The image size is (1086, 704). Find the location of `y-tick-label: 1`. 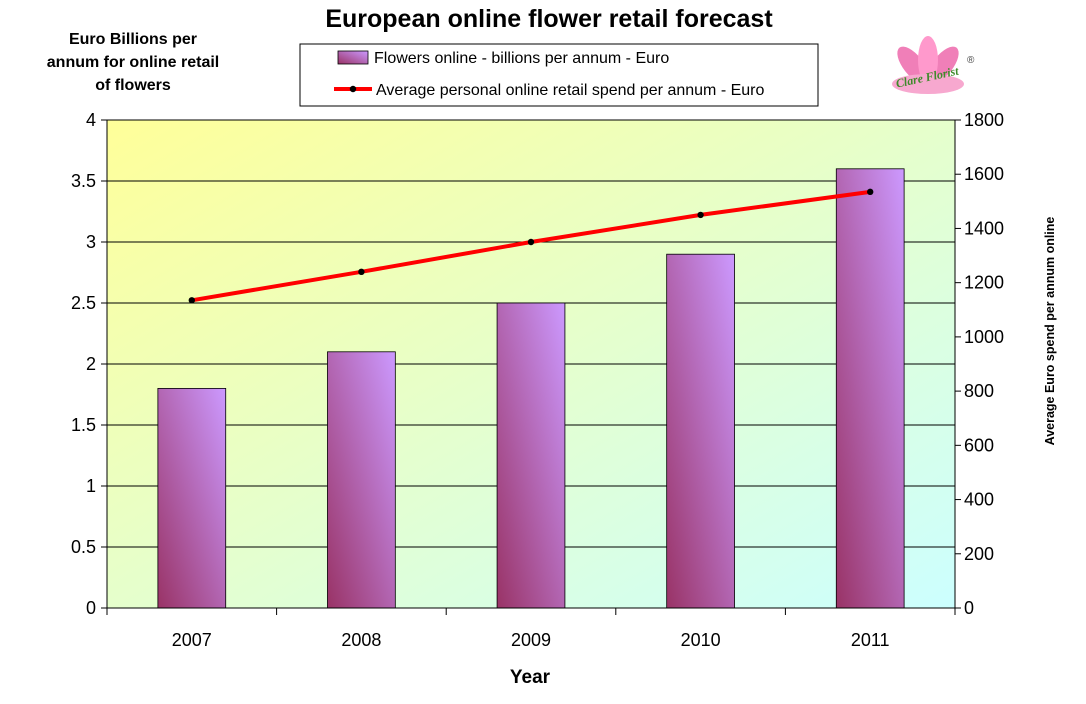

y-tick-label: 1 is located at coordinates (91, 486).